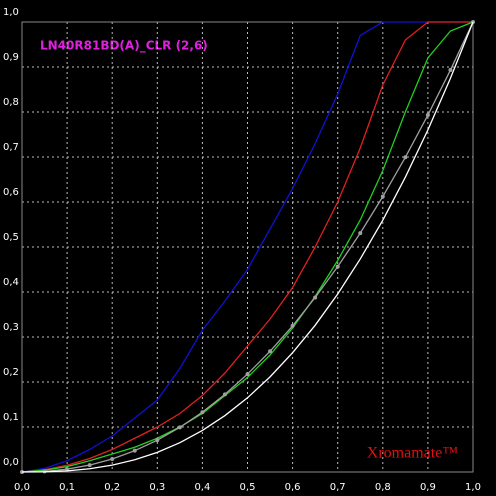 The width and height of the screenshot is (496, 496). Describe the element at coordinates (11, 372) in the screenshot. I see `y-tick-label: 0,2` at that location.